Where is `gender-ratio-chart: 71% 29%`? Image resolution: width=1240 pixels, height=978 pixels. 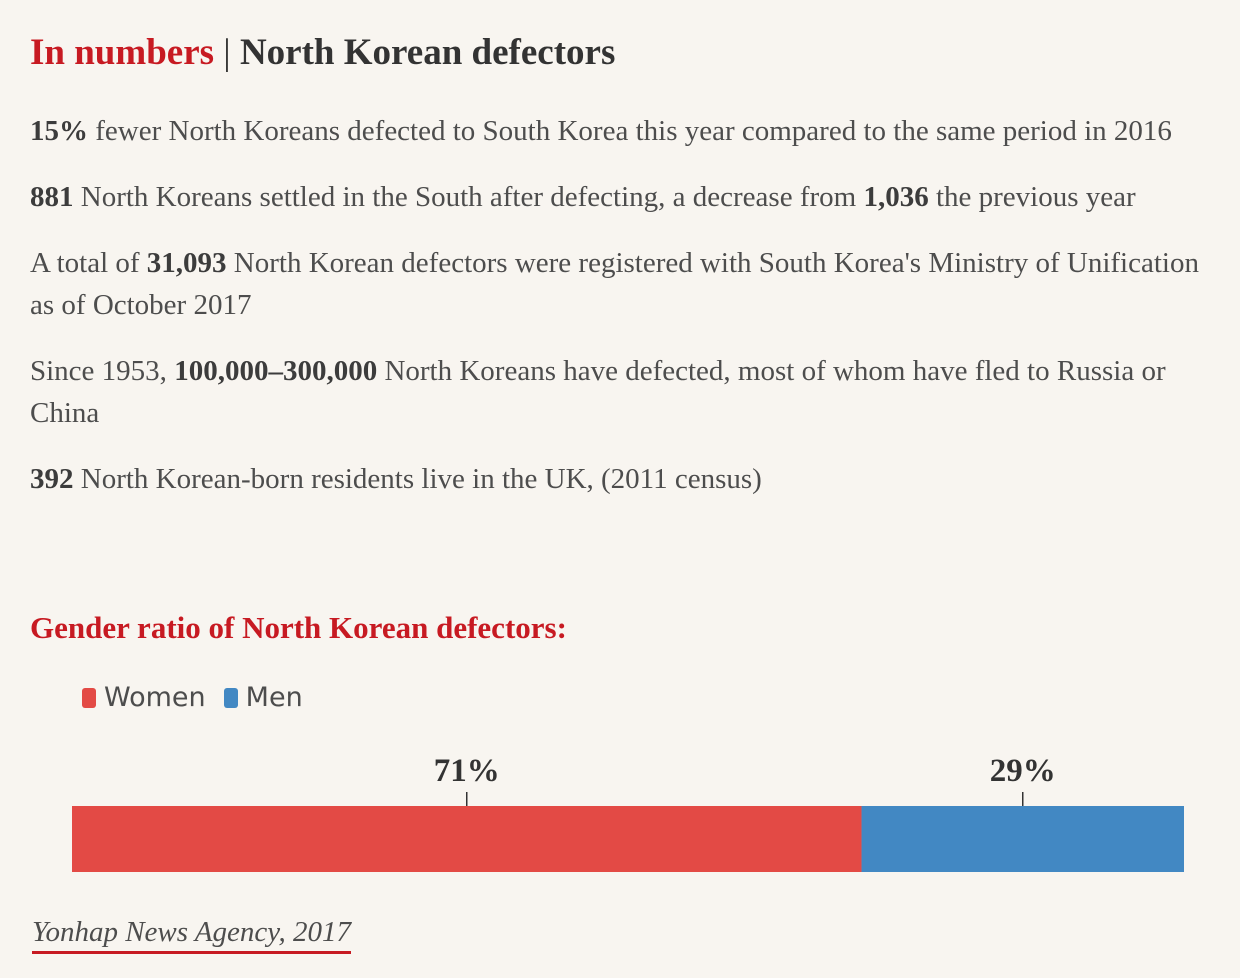 gender-ratio-chart: 71% 29% is located at coordinates (628, 812).